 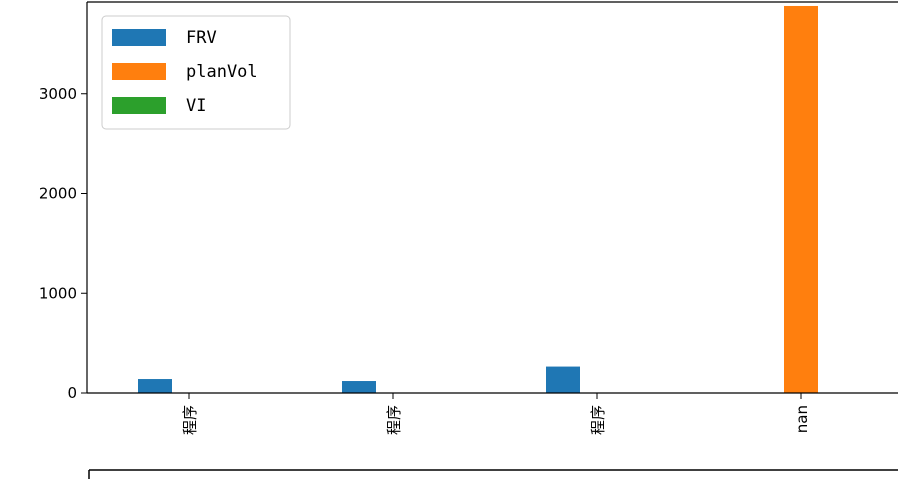 I want to click on legend-swatch-VI, so click(x=139, y=105).